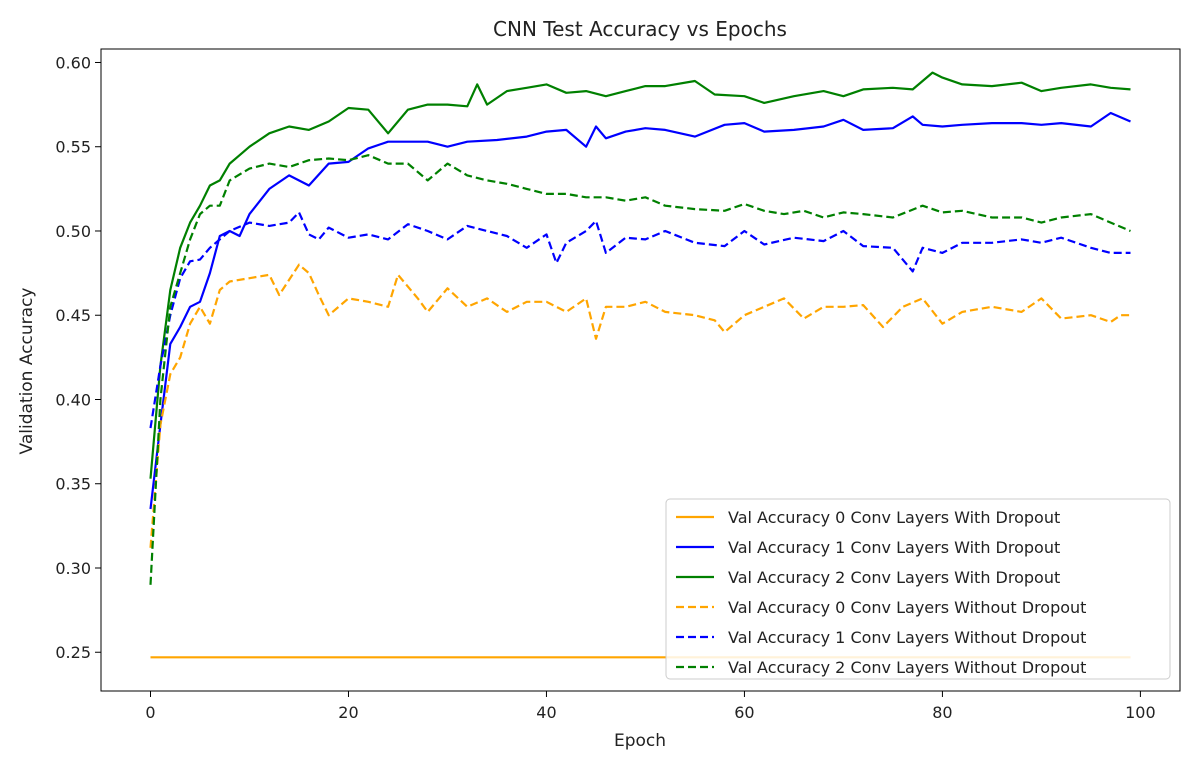  What do you see at coordinates (73, 652) in the screenshot?
I see `y-tick-label: 0.25` at bounding box center [73, 652].